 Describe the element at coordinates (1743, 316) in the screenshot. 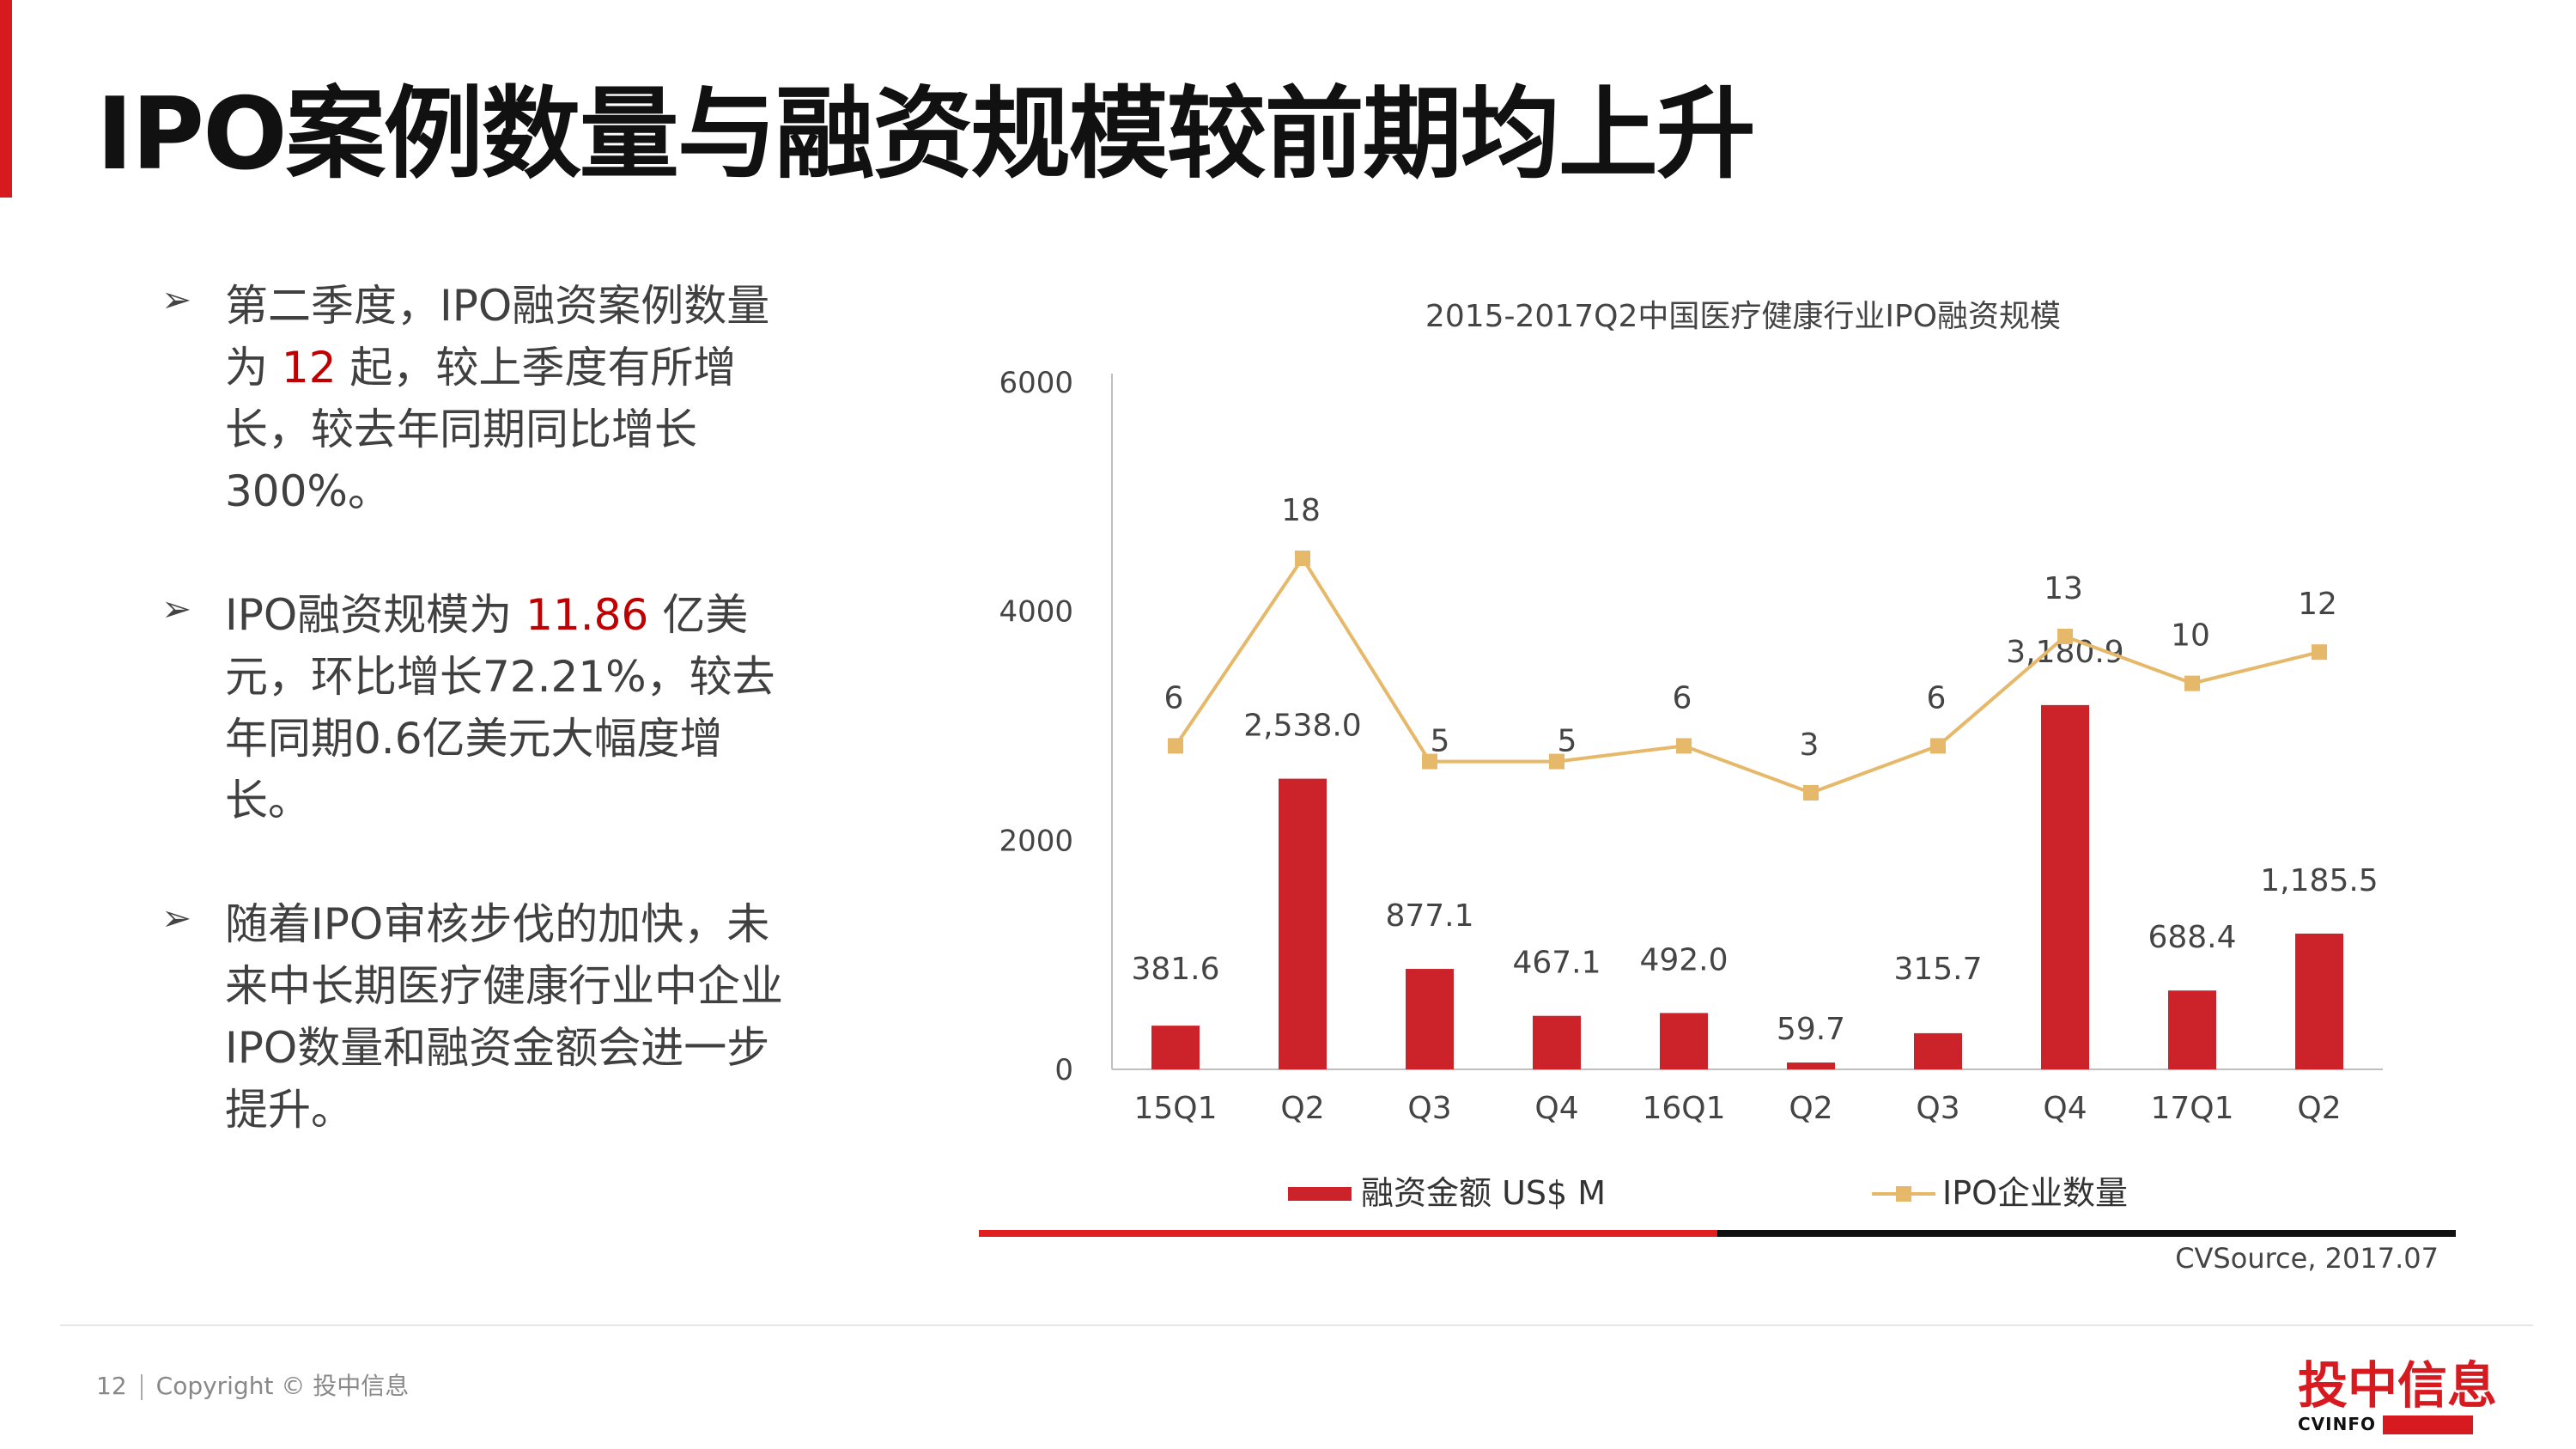

I see `chart-title: 2015-2017Q2中国医疗健康行业IPO融资规模` at that location.